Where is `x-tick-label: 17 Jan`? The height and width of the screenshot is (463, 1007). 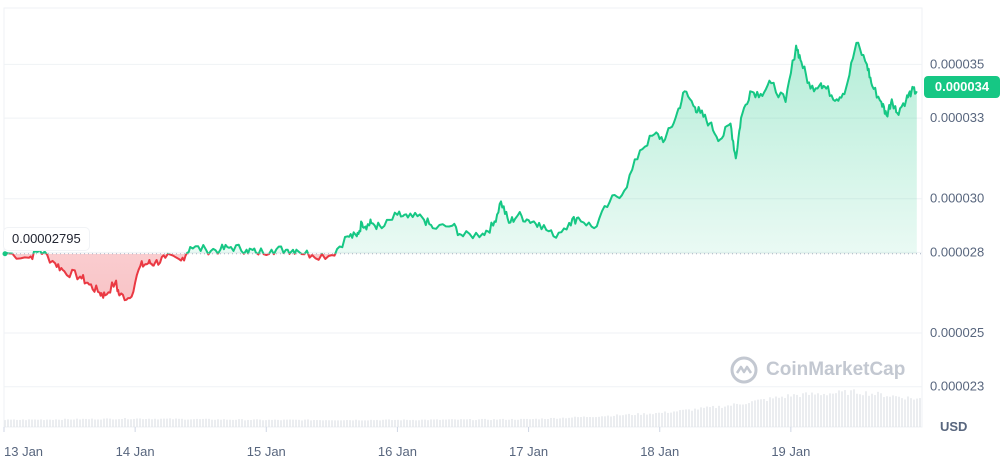
x-tick-label: 17 Jan is located at coordinates (528, 451).